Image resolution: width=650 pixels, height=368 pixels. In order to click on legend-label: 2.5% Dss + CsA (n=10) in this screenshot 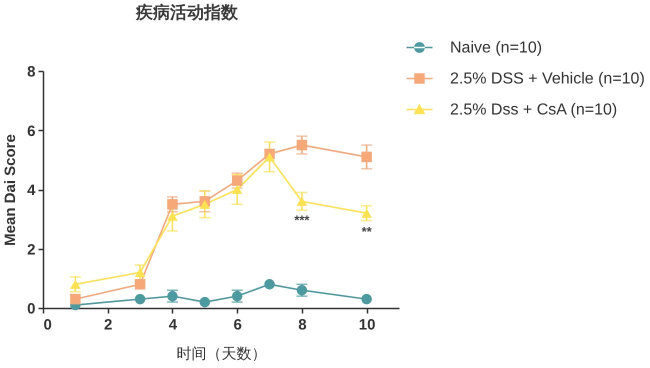, I will do `click(534, 110)`.